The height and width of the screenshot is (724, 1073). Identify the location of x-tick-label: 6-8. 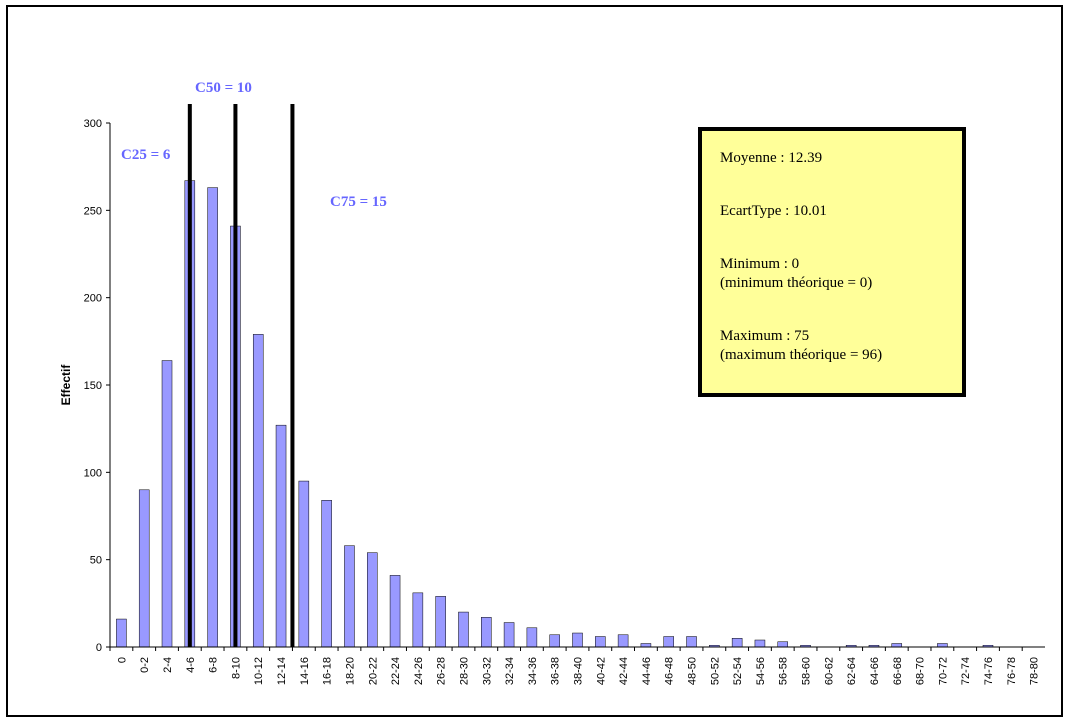
(214, 665).